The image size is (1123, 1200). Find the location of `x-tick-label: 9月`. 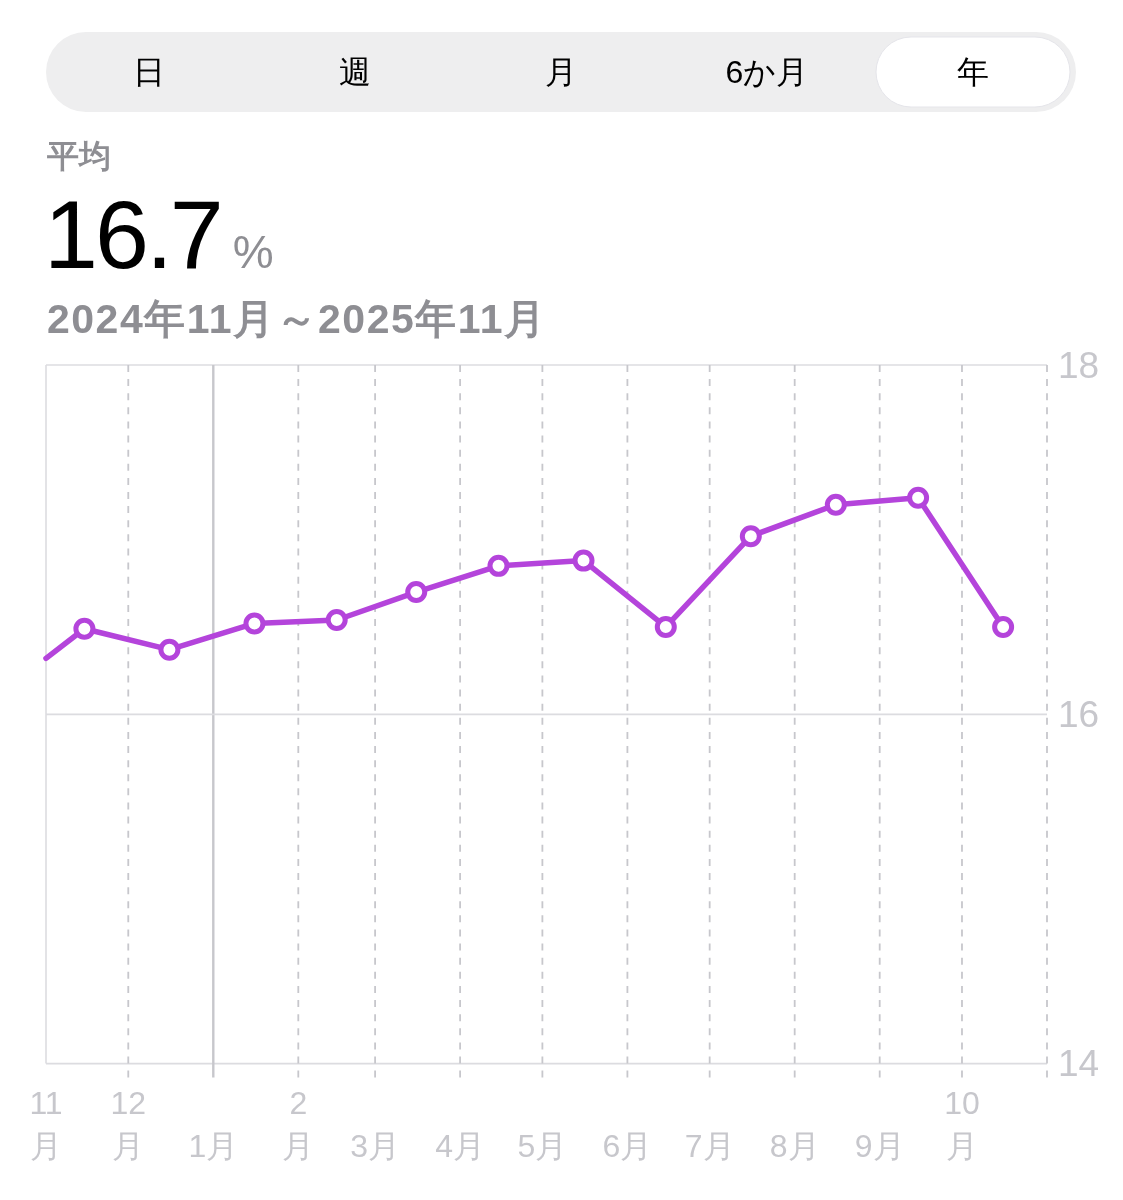

x-tick-label: 9月 is located at coordinates (879, 1146).